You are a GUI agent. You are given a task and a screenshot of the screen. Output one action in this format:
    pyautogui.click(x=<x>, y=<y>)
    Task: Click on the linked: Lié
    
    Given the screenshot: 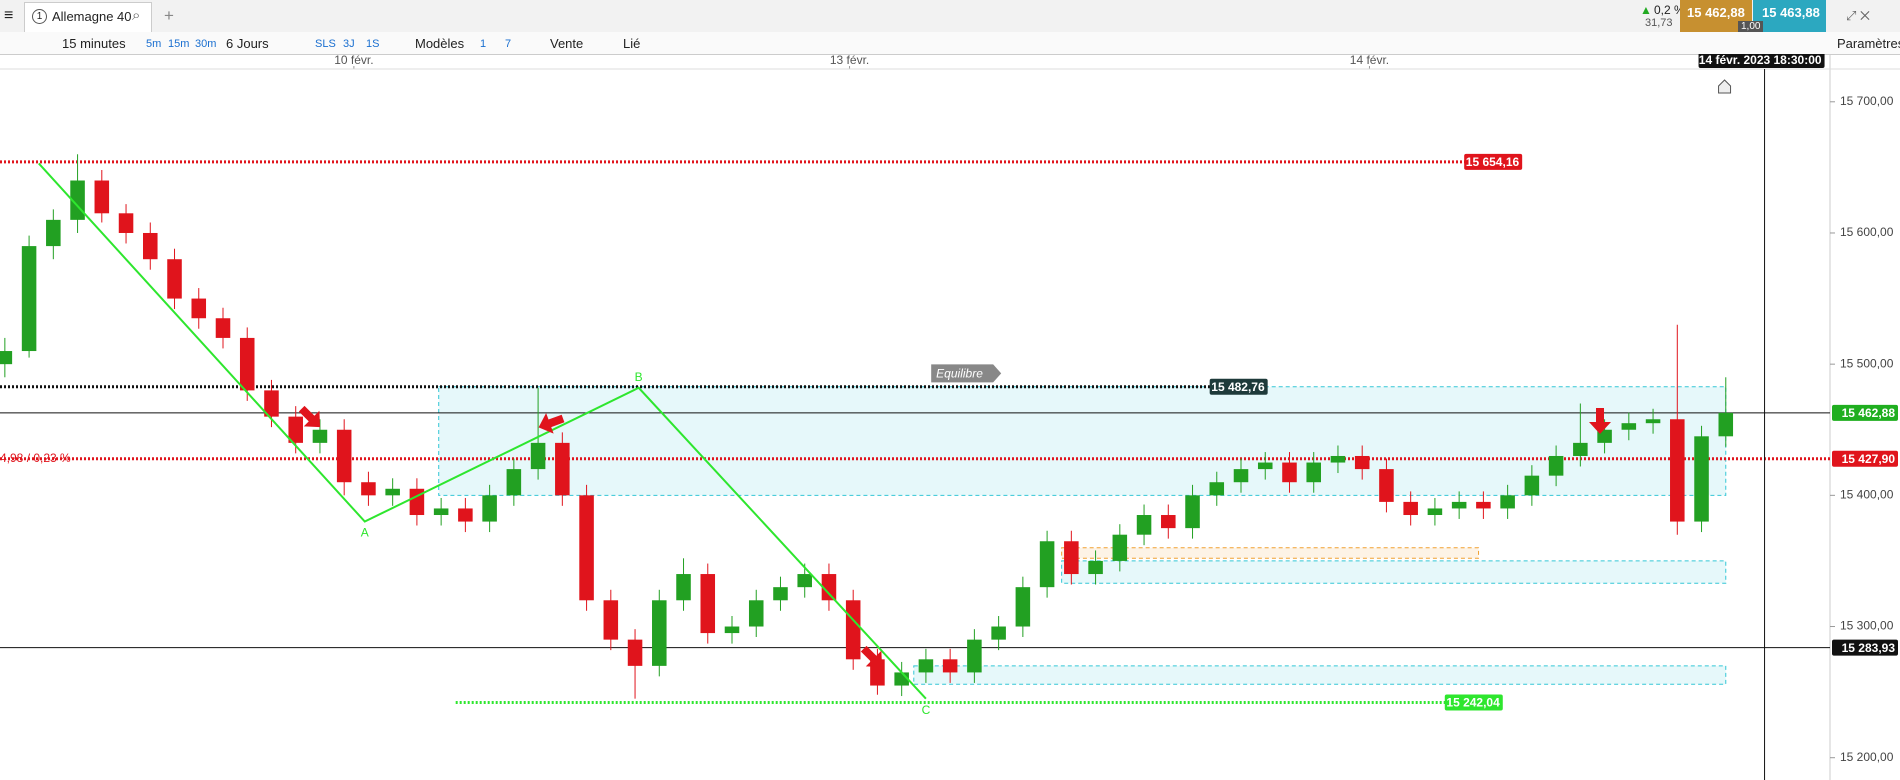 What is the action you would take?
    pyautogui.click(x=632, y=43)
    